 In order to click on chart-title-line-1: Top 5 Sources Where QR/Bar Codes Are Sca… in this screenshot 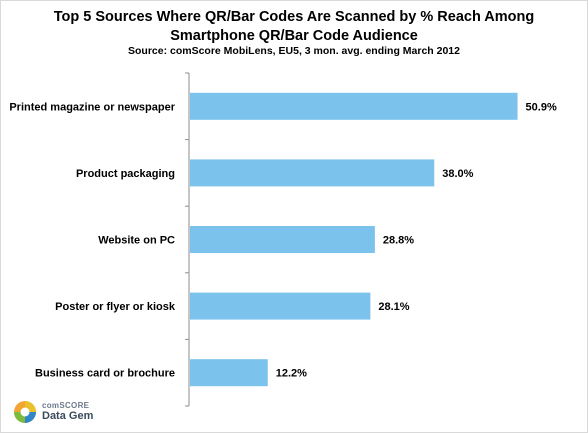, I will do `click(294, 17)`.